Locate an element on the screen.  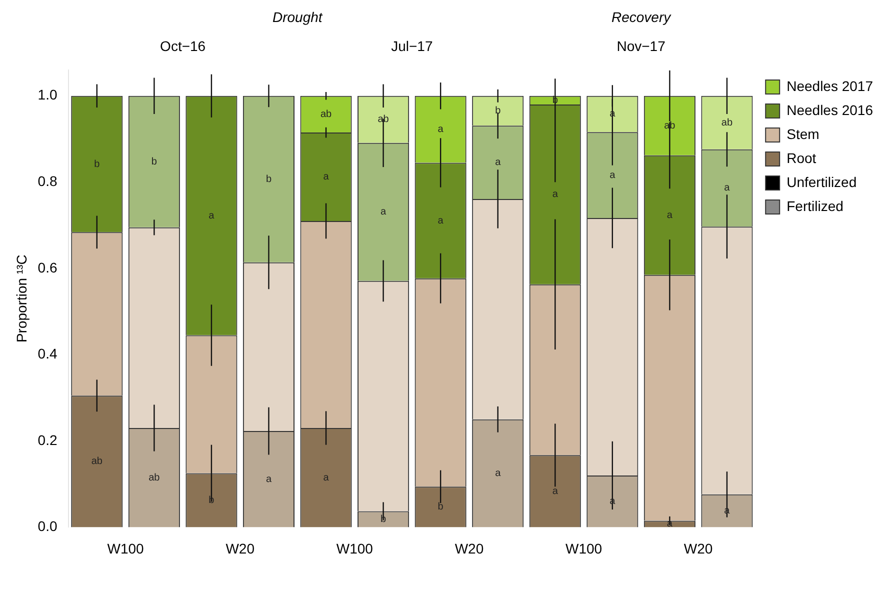
legend-label: Needles 2016 is located at coordinates (830, 110).